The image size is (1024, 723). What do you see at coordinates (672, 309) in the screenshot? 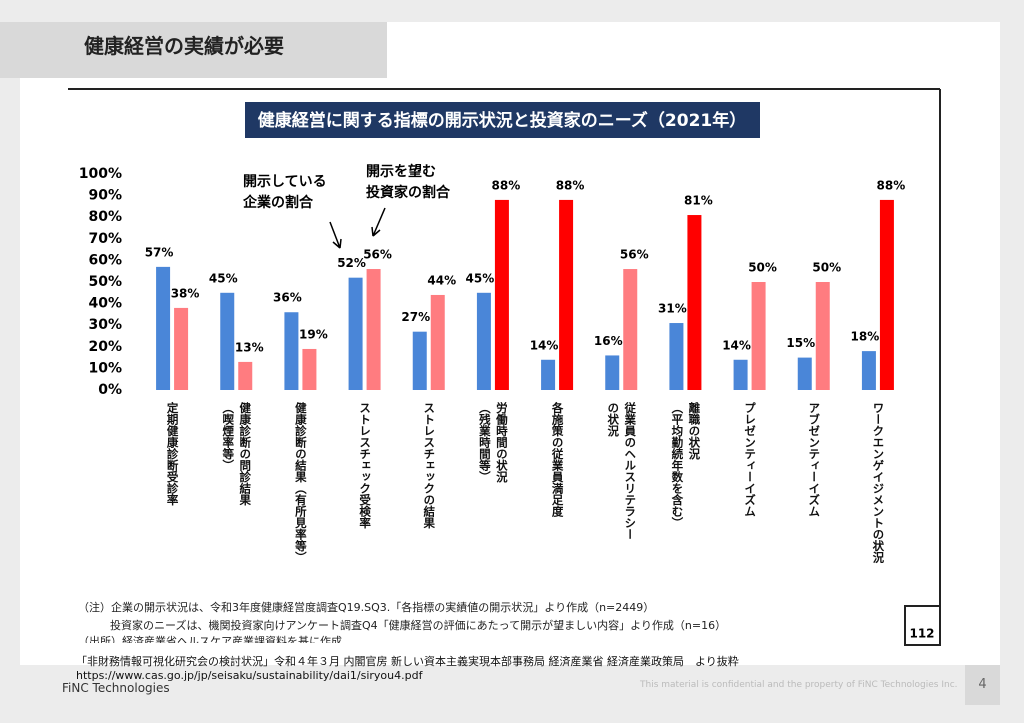
I see `data-label: 31%` at bounding box center [672, 309].